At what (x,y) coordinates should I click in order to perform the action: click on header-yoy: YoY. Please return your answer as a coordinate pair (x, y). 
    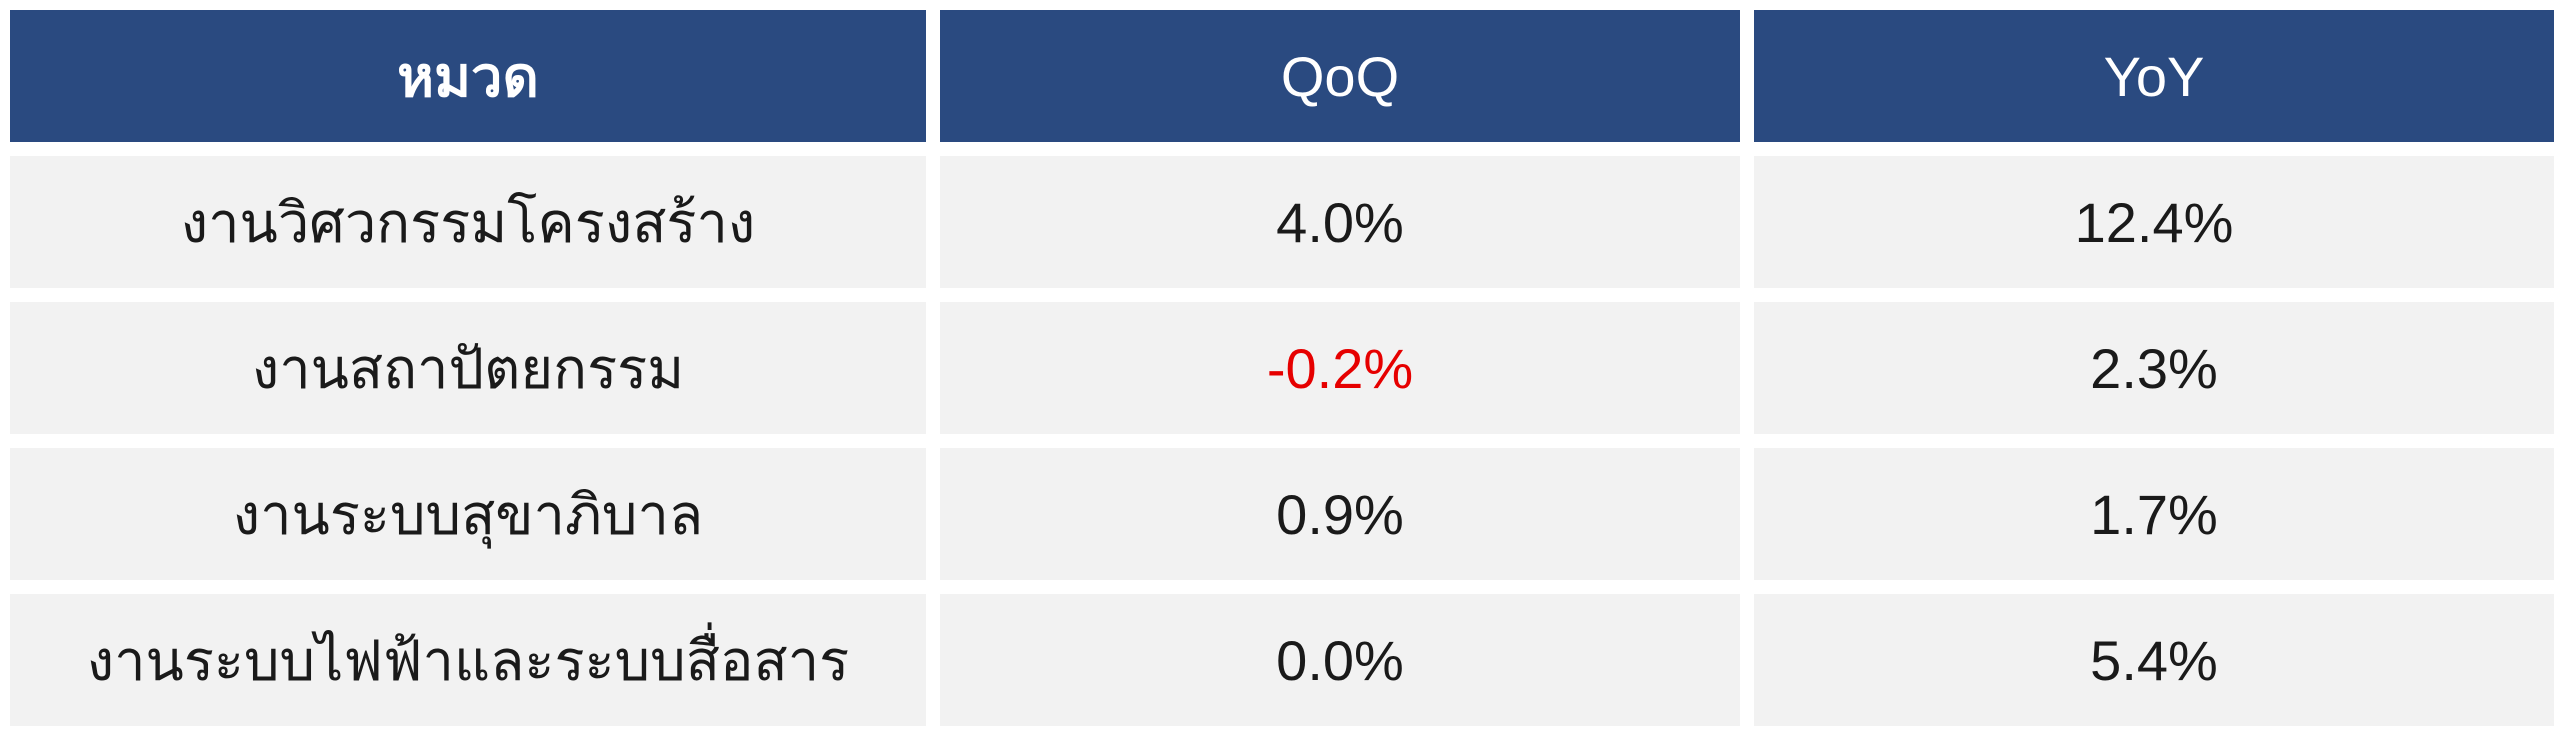
    Looking at the image, I should click on (2154, 76).